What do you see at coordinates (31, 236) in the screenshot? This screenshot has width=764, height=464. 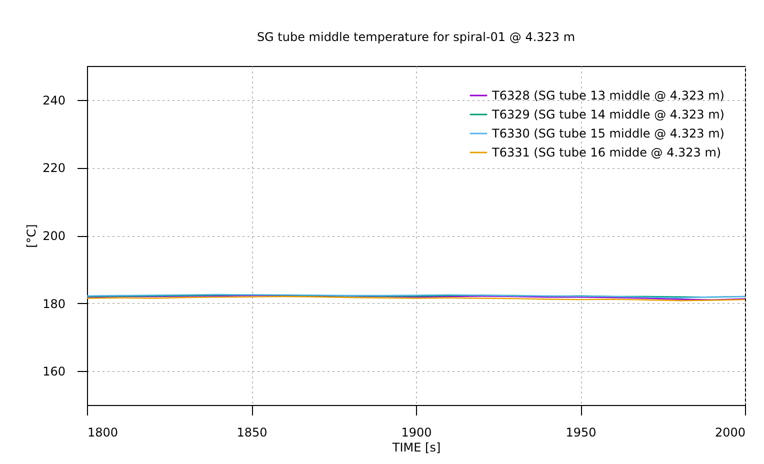 I see `y-axis-title: [°C]` at bounding box center [31, 236].